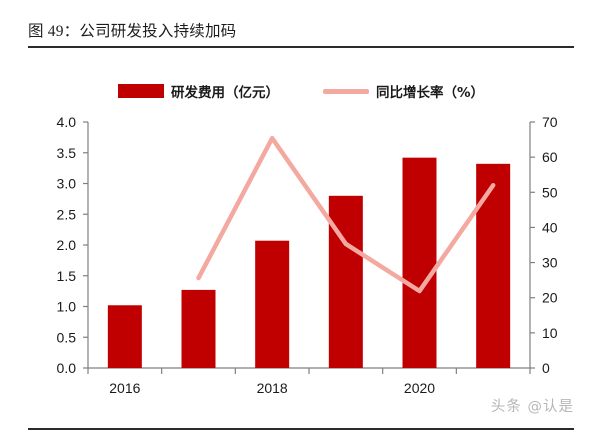  Describe the element at coordinates (67, 122) in the screenshot. I see `left-axis-tick-label: 4.0` at that location.